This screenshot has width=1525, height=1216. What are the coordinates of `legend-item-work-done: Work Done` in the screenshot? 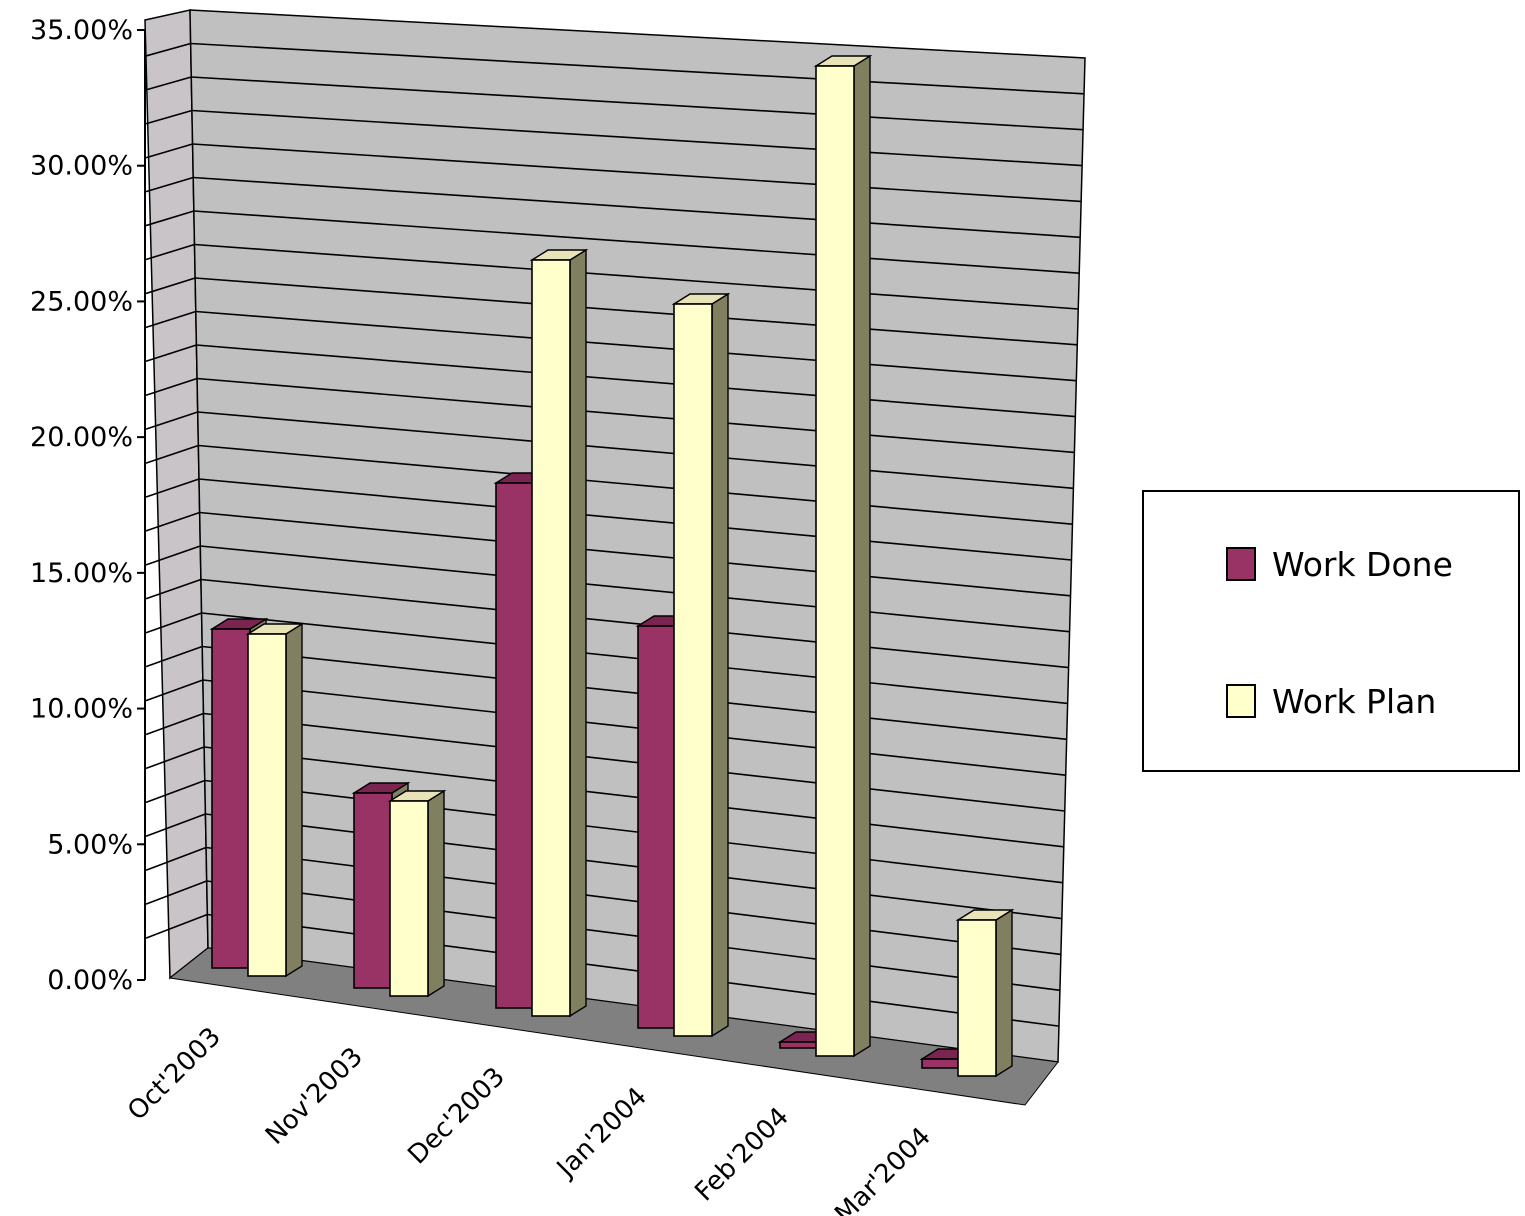 It's located at (1339, 564).